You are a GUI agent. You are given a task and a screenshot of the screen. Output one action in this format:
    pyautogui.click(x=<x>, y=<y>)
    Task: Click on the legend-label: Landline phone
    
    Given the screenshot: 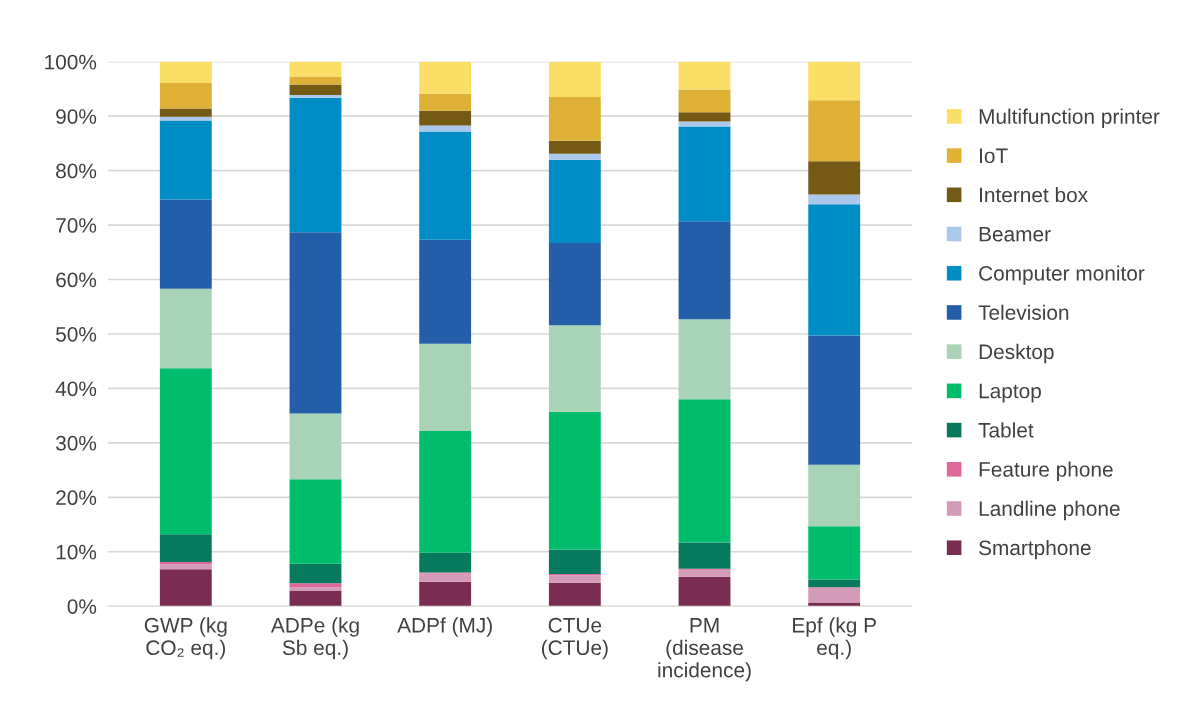 What is the action you would take?
    pyautogui.click(x=1049, y=510)
    